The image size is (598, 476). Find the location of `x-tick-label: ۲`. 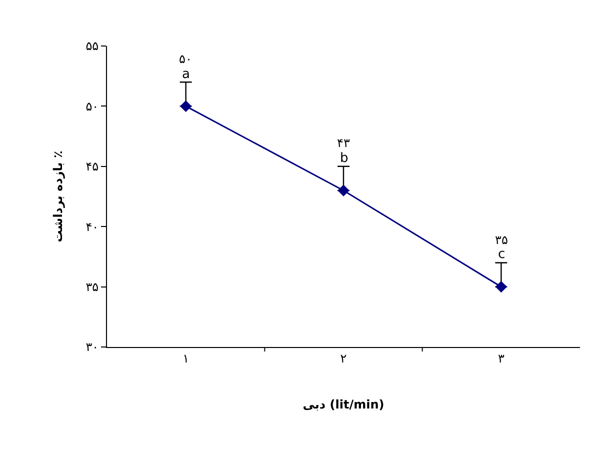

x-tick-label: ۲ is located at coordinates (343, 358).